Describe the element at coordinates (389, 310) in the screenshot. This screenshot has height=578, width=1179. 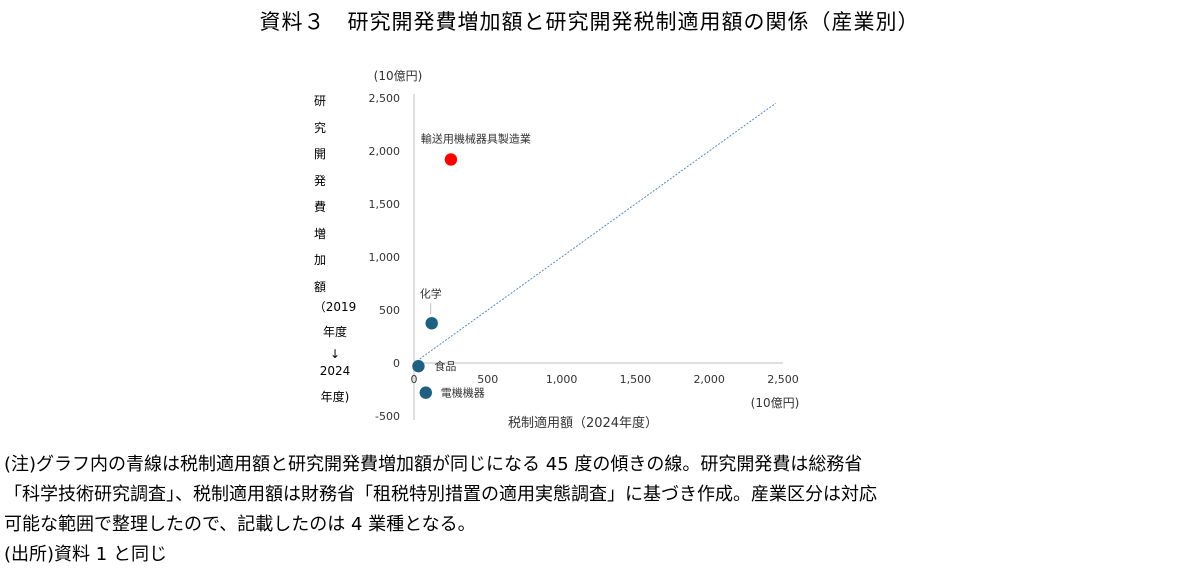
I see `y-tick-label: 500` at that location.